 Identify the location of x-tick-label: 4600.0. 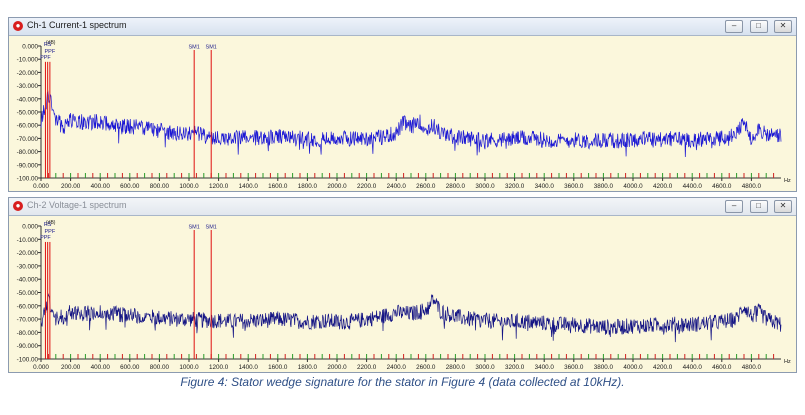
(722, 367).